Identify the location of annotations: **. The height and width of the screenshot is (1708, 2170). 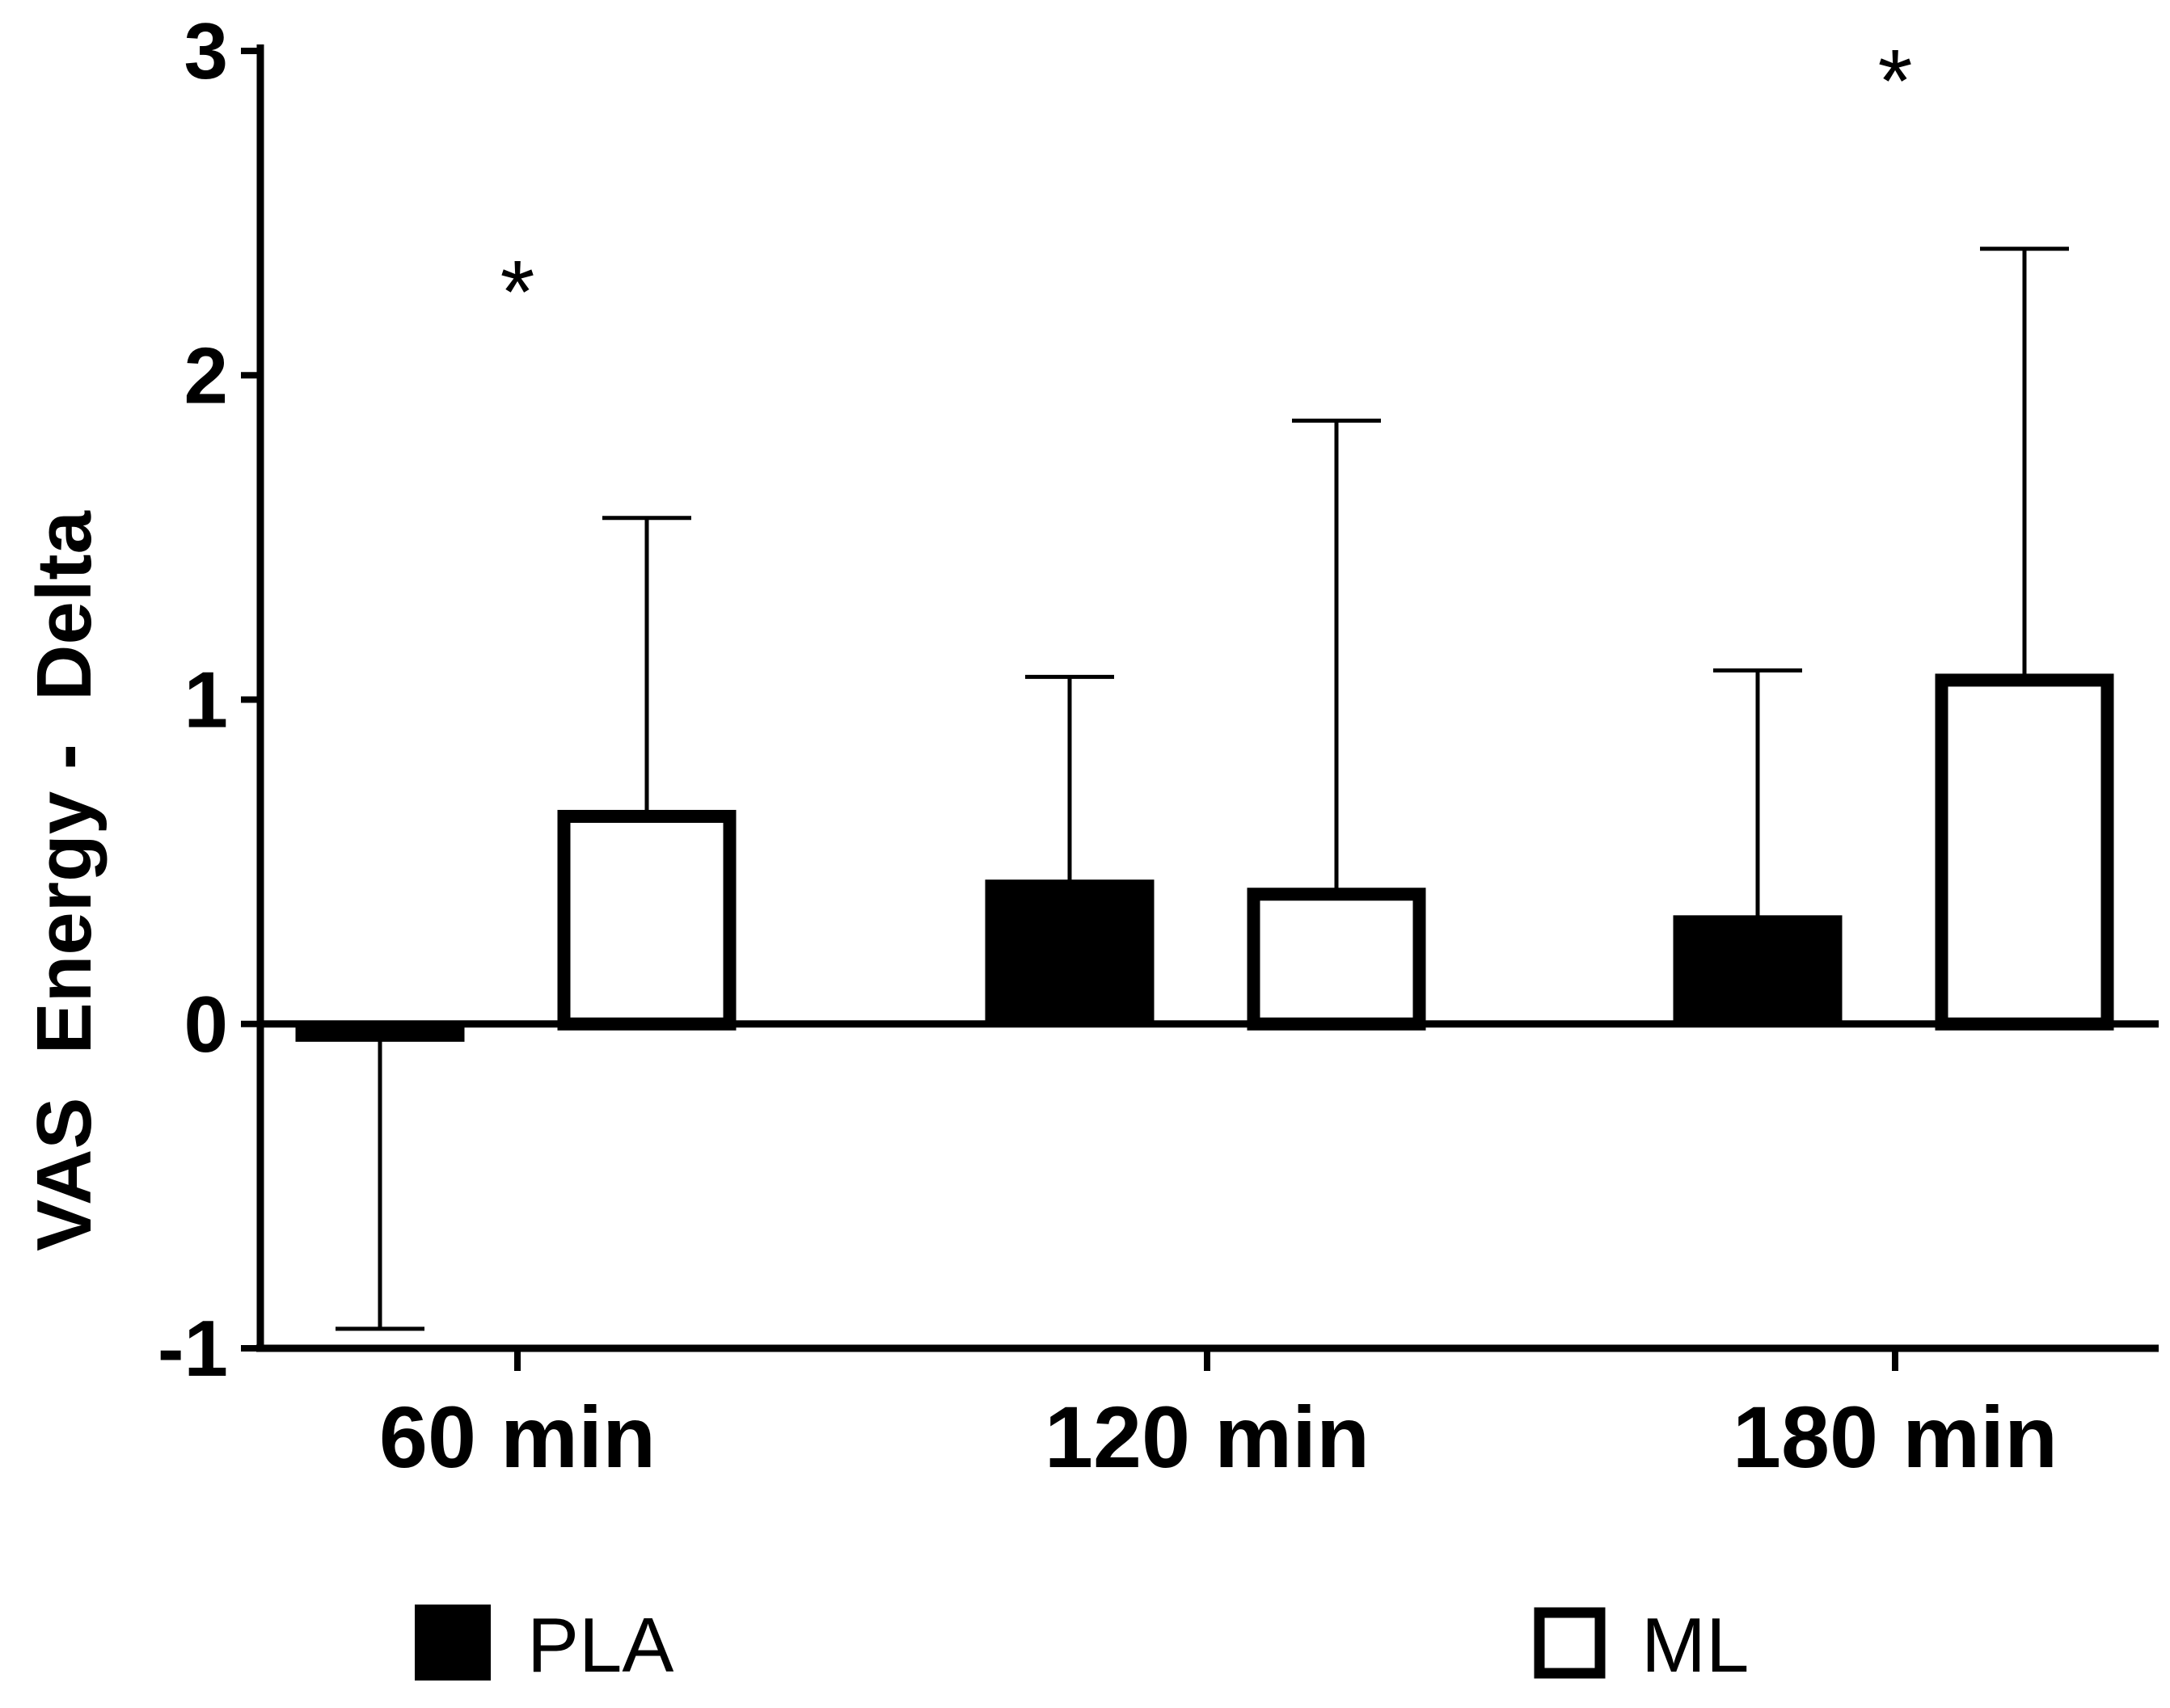
(1206, 187).